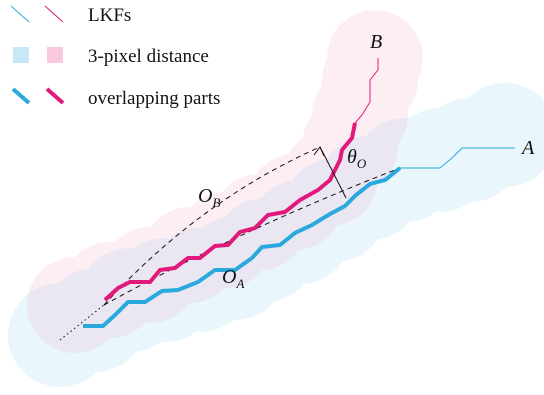 The image size is (544, 395). I want to click on curve-b-thin-line, so click(366, 91).